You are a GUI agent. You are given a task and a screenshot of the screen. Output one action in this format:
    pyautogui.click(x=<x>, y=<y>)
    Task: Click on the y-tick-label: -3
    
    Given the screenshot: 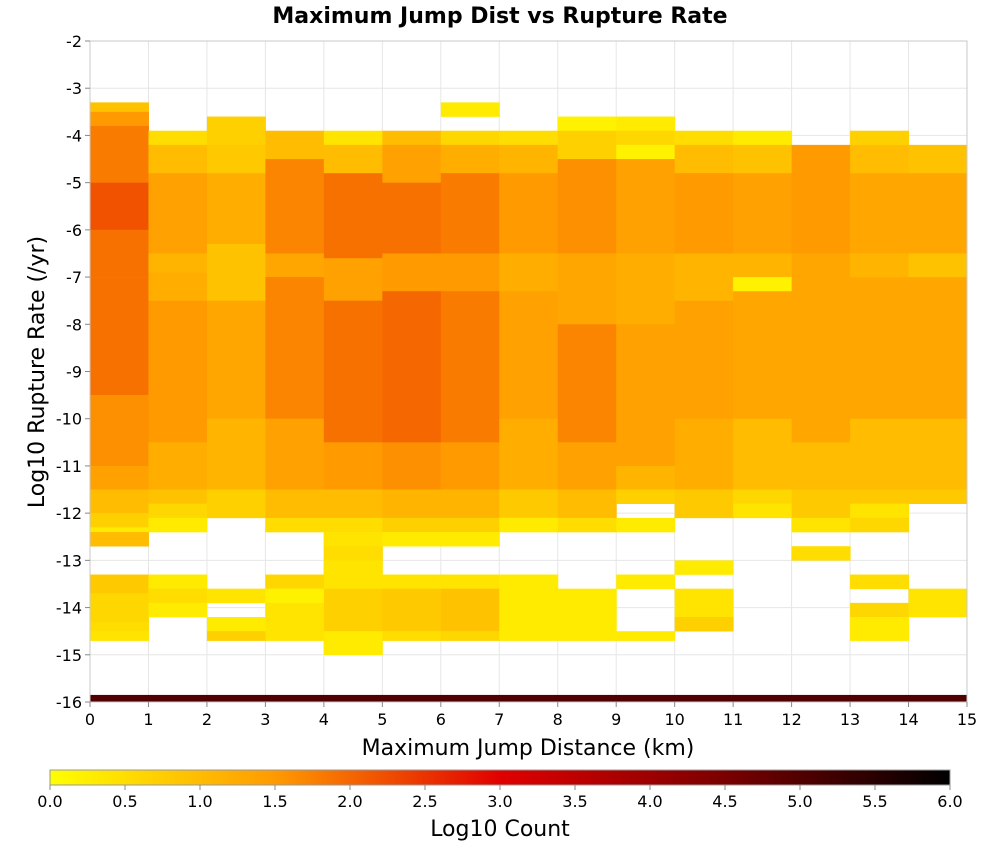 What is the action you would take?
    pyautogui.click(x=74, y=88)
    